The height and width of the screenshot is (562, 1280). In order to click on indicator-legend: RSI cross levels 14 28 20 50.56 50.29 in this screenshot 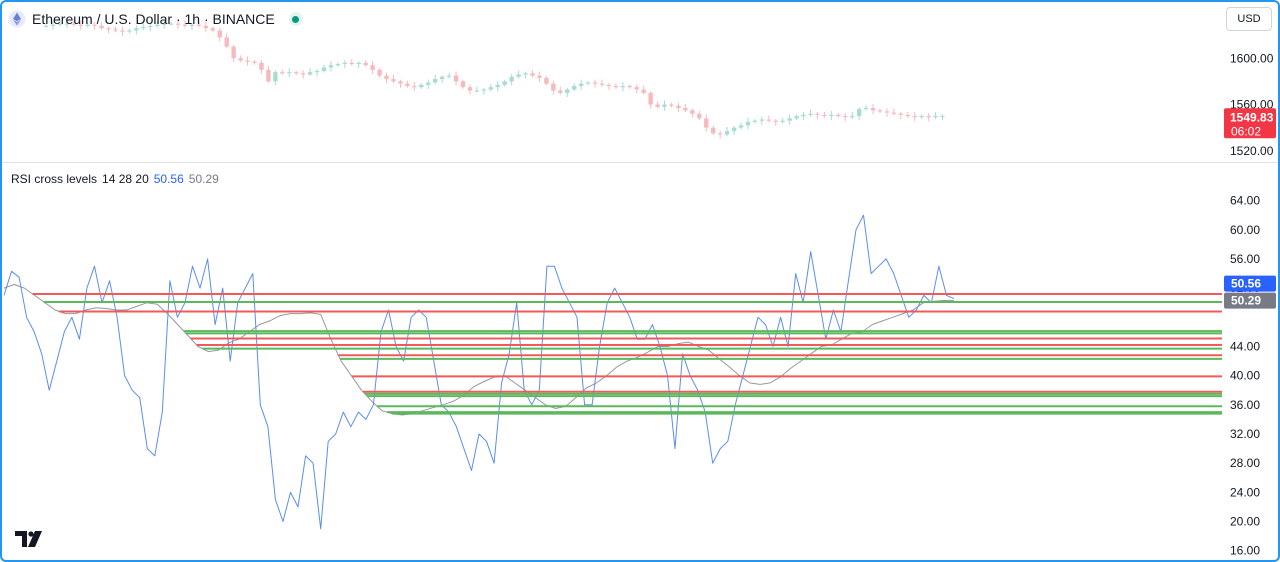, I will do `click(115, 179)`.